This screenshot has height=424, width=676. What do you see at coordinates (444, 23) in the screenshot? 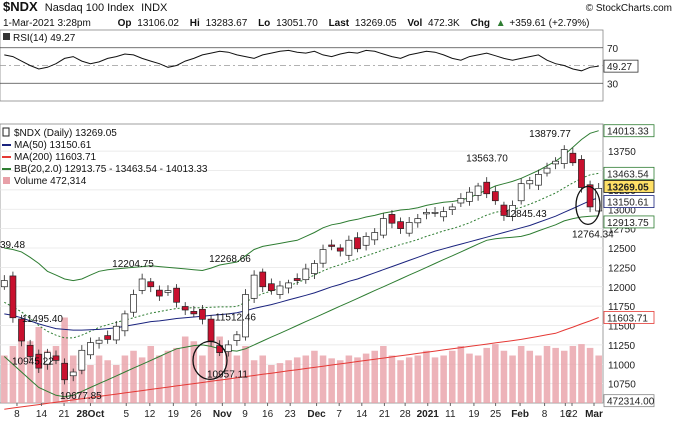
I see `vol-value: 472.3K` at bounding box center [444, 23].